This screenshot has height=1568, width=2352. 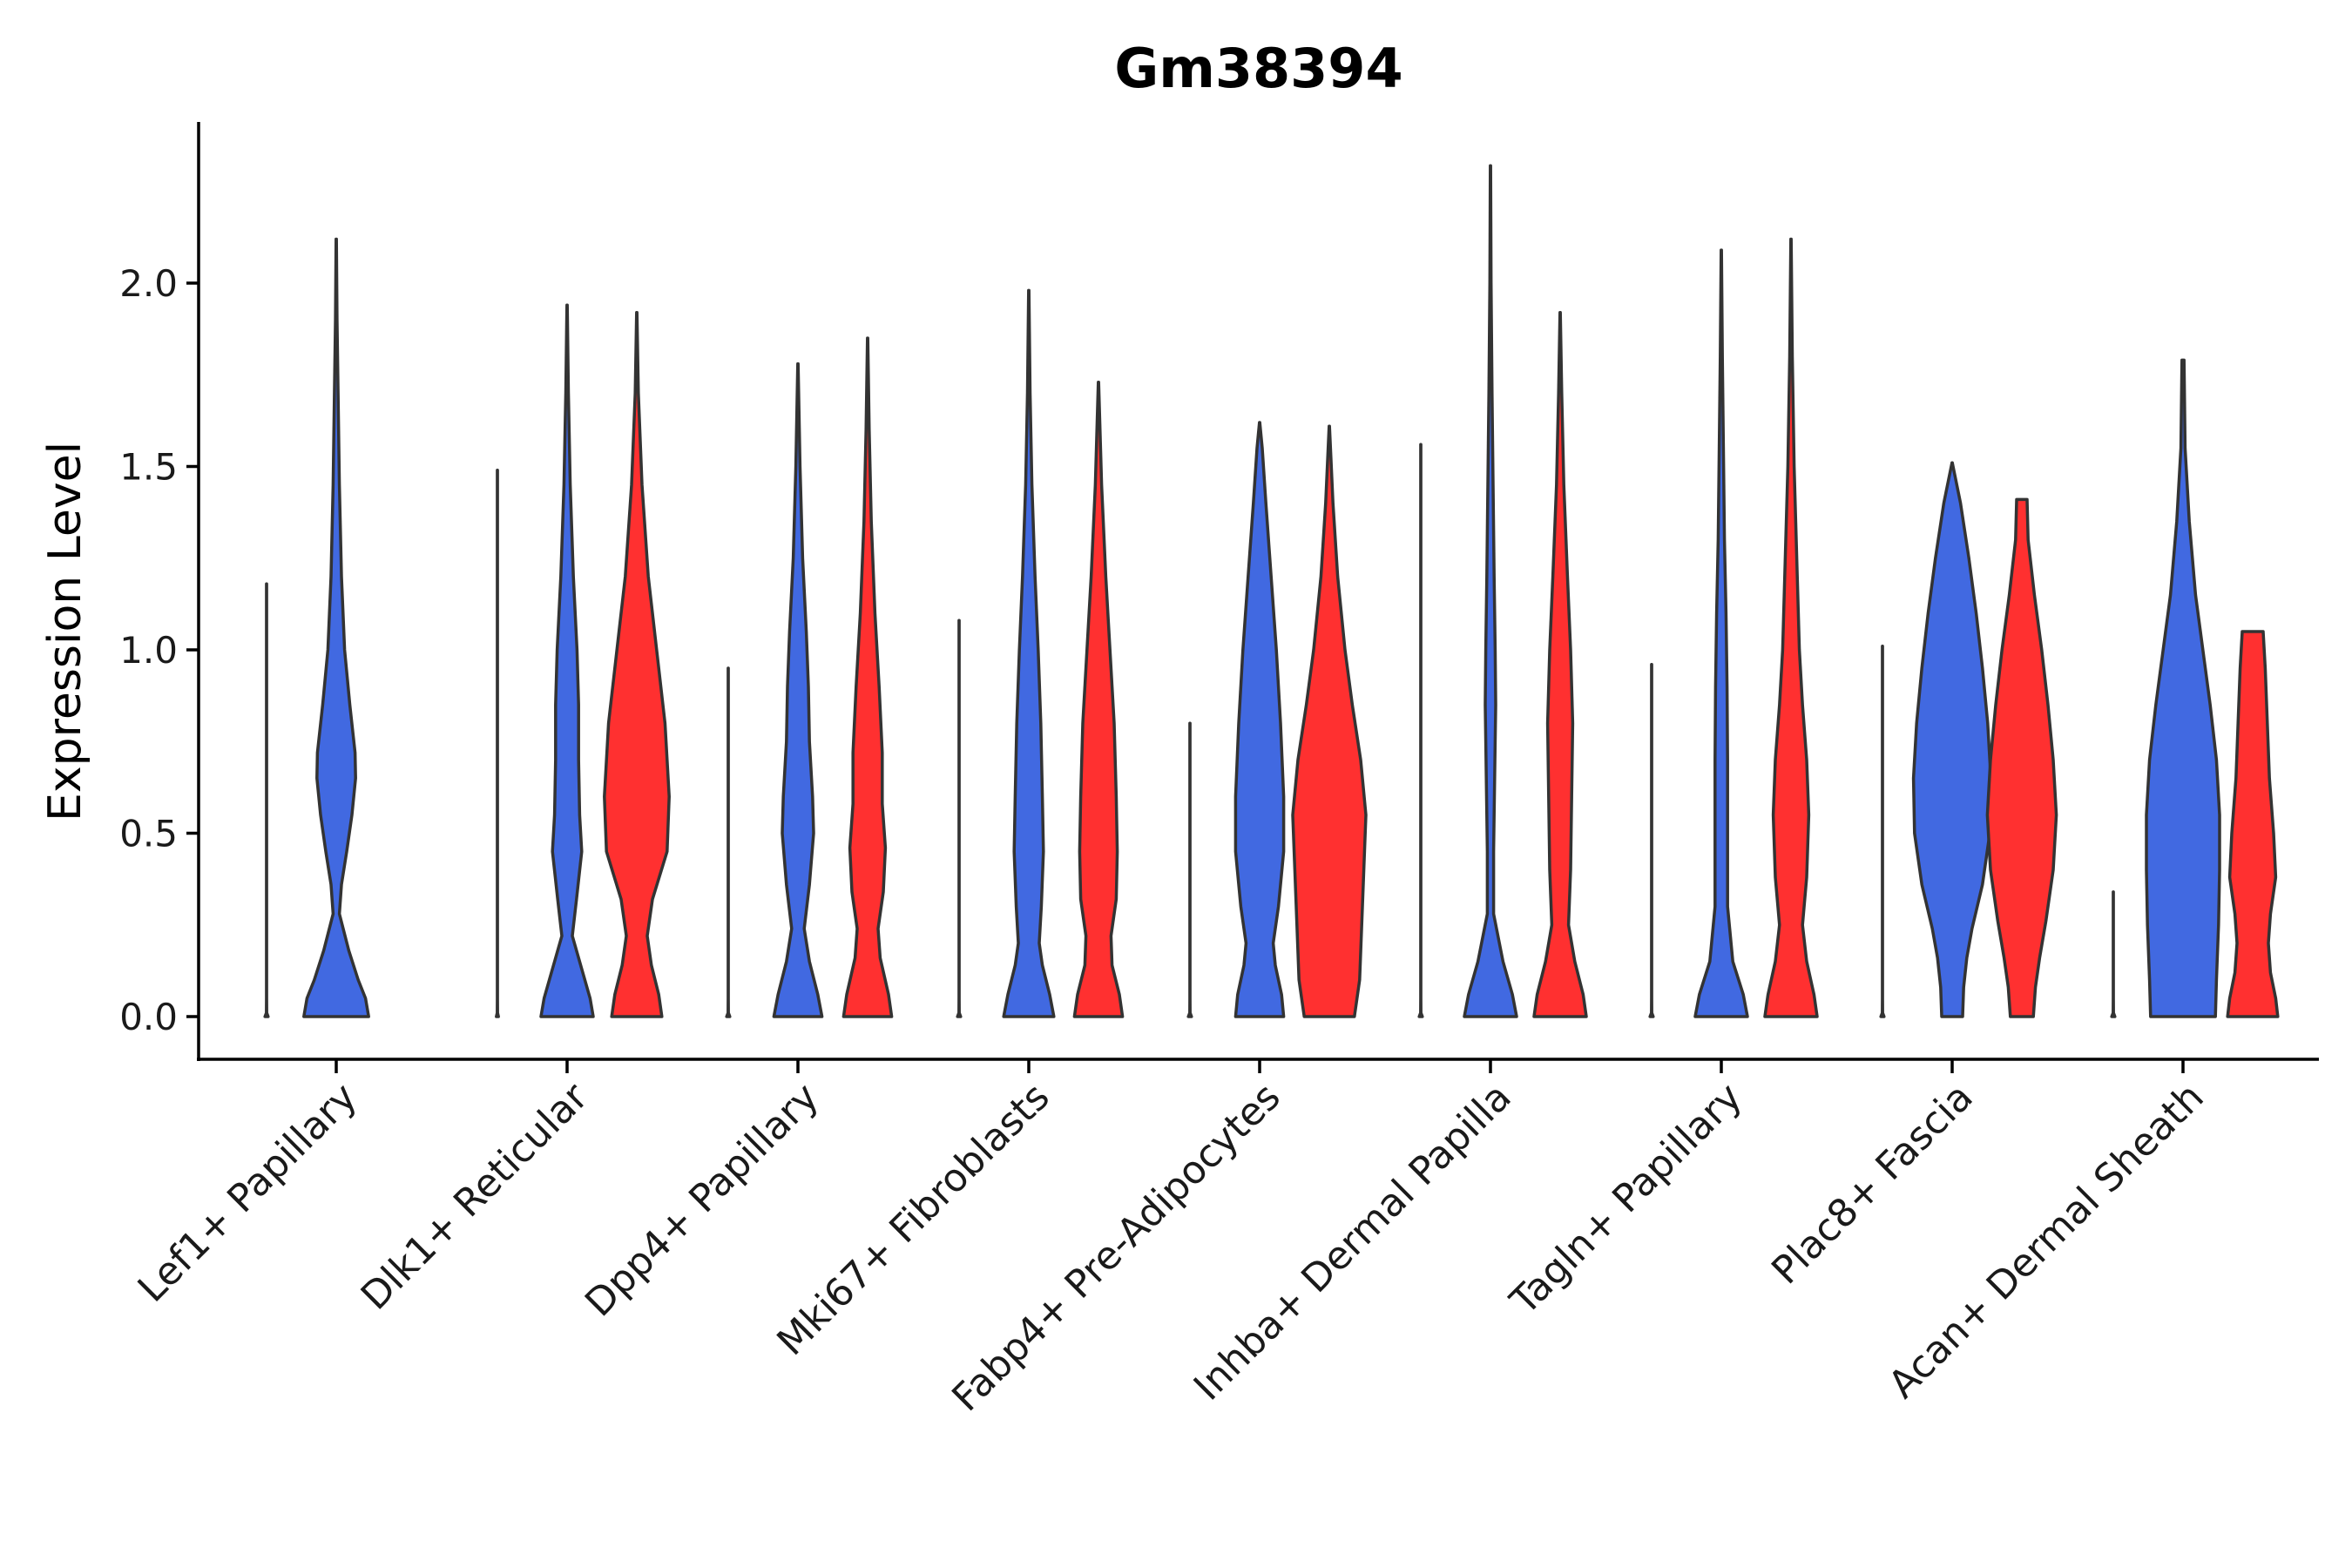 What do you see at coordinates (475, 1196) in the screenshot?
I see `x-tick-label: Dlk1+ Reticular` at bounding box center [475, 1196].